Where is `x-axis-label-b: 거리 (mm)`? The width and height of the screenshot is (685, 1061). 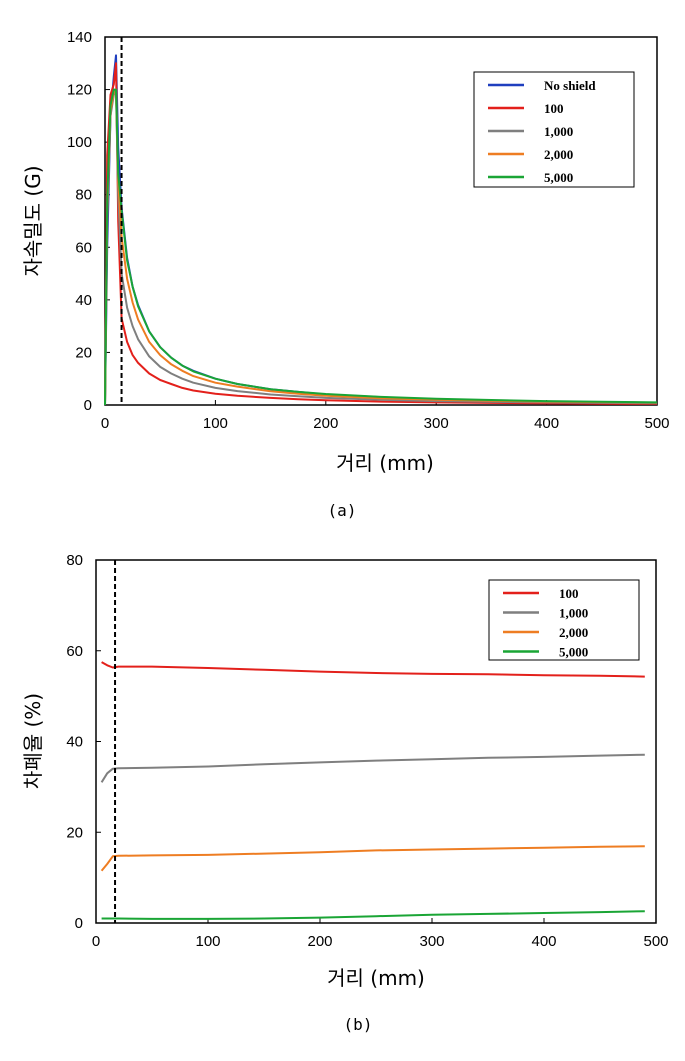
x-axis-label-b: 거리 (mm) is located at coordinates (376, 978).